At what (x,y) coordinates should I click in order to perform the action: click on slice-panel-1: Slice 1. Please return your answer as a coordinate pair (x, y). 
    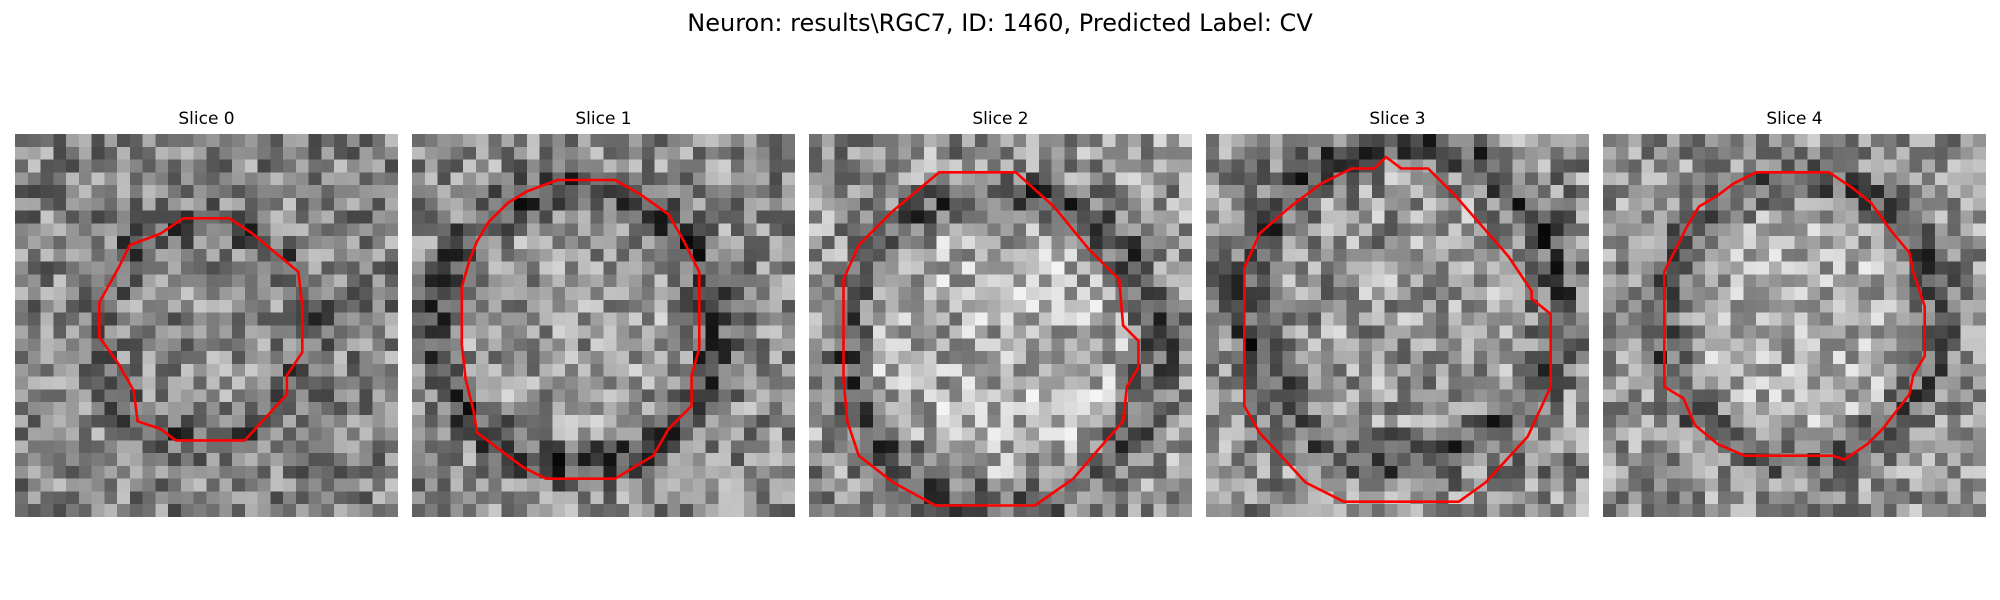
    Looking at the image, I should click on (603, 313).